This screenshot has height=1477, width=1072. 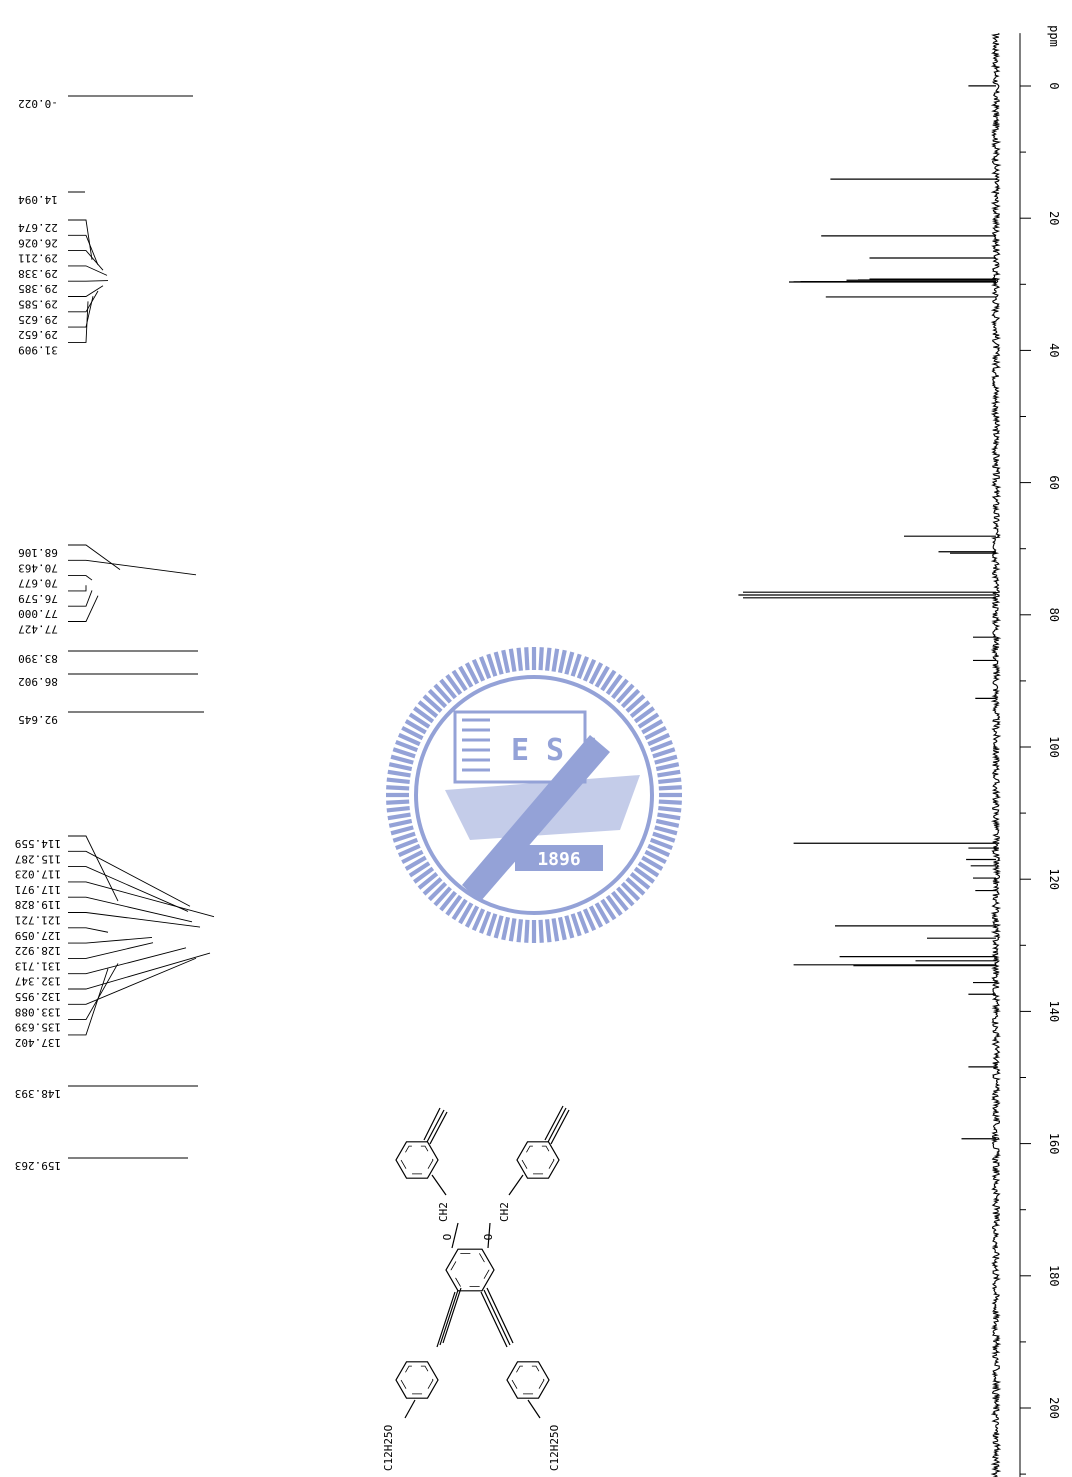 What do you see at coordinates (38, 304) in the screenshot?
I see `peak-label-7: 29.585` at bounding box center [38, 304].